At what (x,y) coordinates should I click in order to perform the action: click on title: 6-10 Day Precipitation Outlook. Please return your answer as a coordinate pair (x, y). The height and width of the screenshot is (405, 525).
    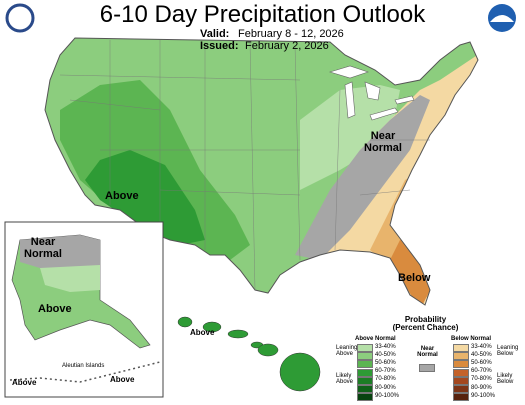
    Looking at the image, I should click on (262, 14).